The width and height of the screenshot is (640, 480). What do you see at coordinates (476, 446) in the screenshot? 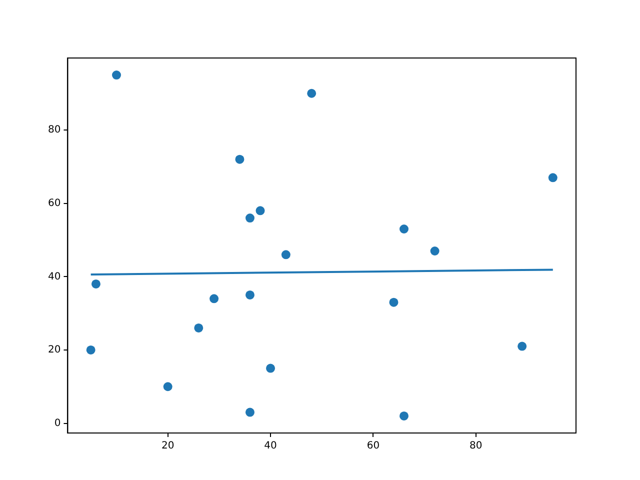
I see `x-tick-label: 80` at bounding box center [476, 446].